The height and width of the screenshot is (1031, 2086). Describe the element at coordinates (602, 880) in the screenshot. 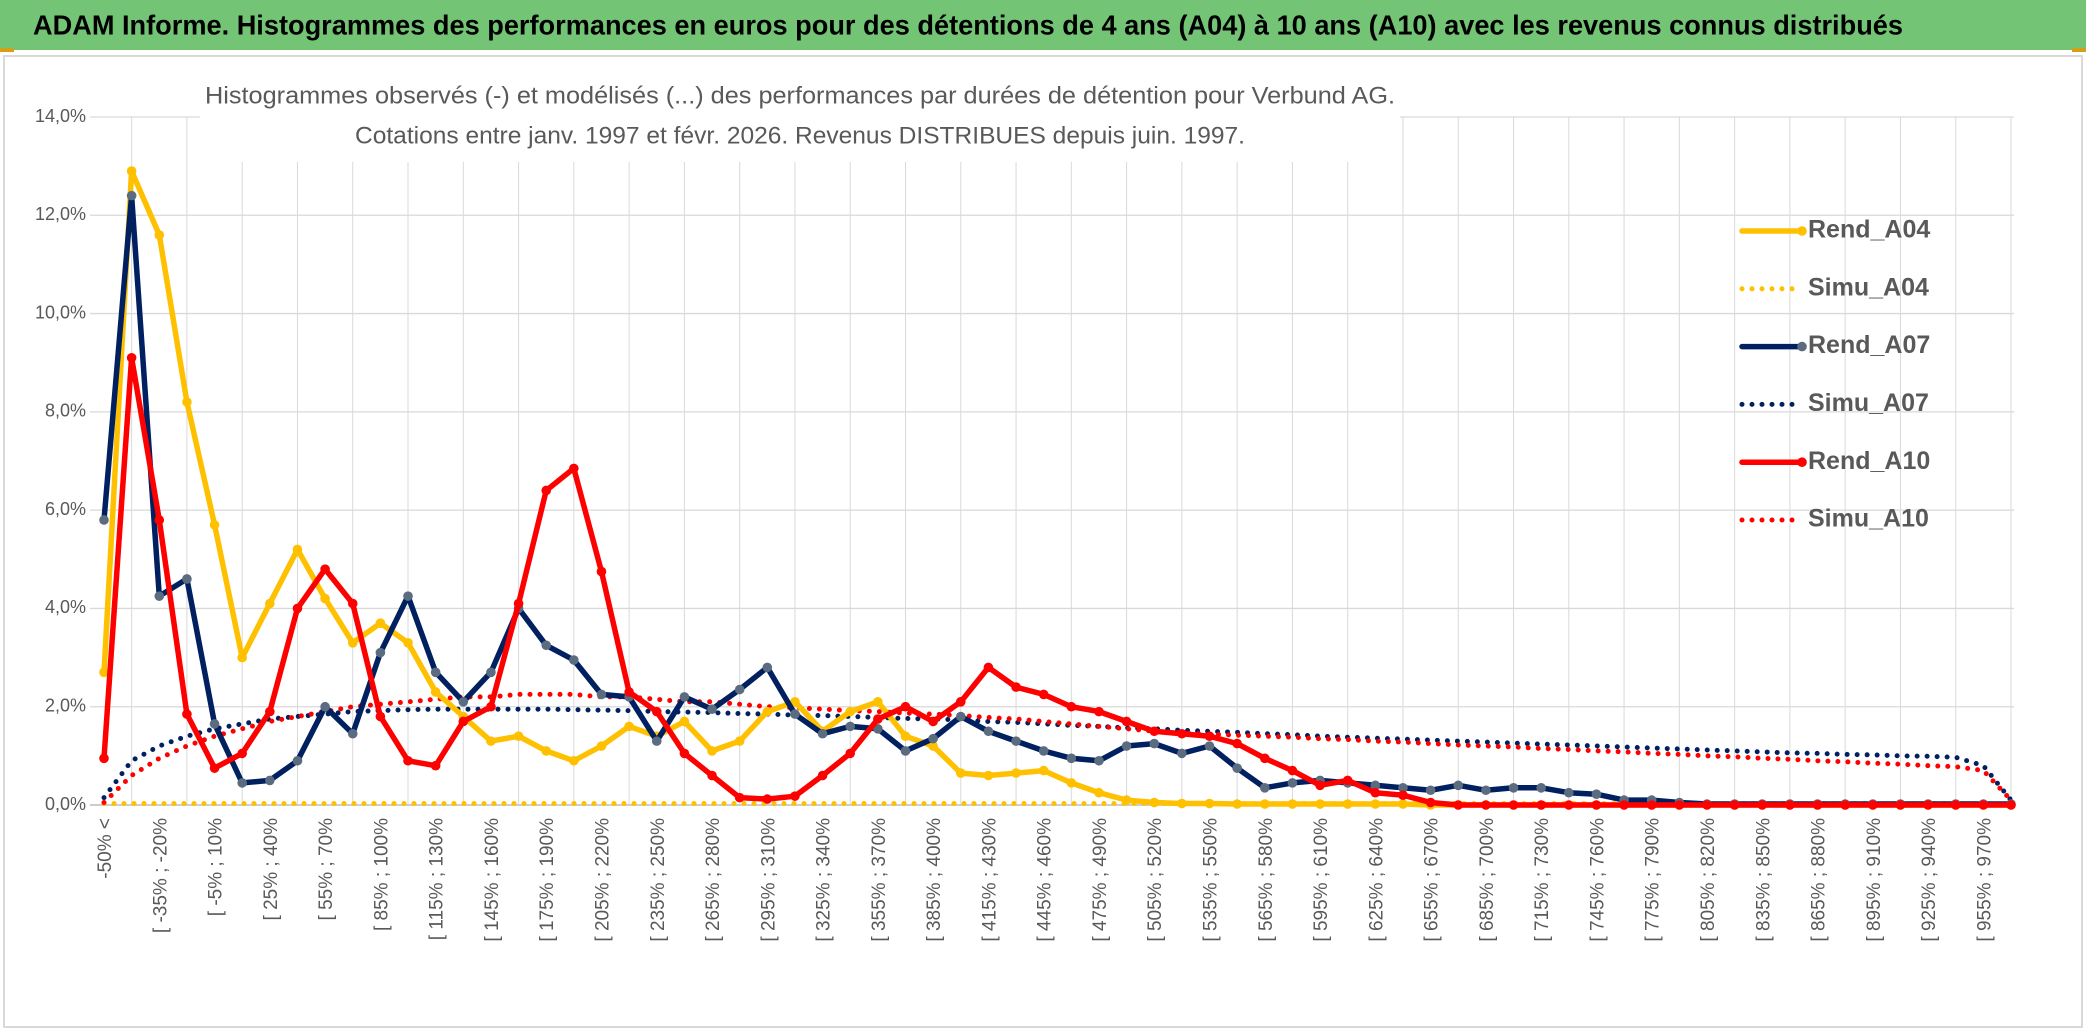

I see `x-tick-label: [ 205% ; 220%` at that location.